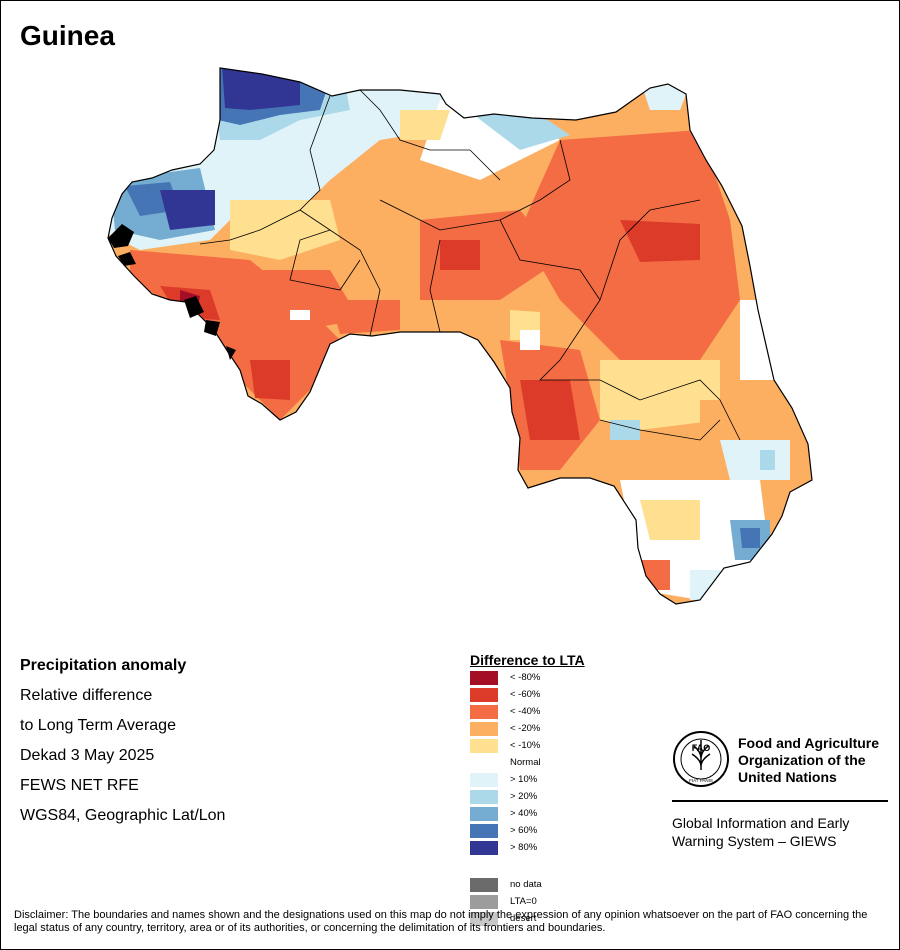  Describe the element at coordinates (526, 884) in the screenshot. I see `legend-label: no data` at that location.